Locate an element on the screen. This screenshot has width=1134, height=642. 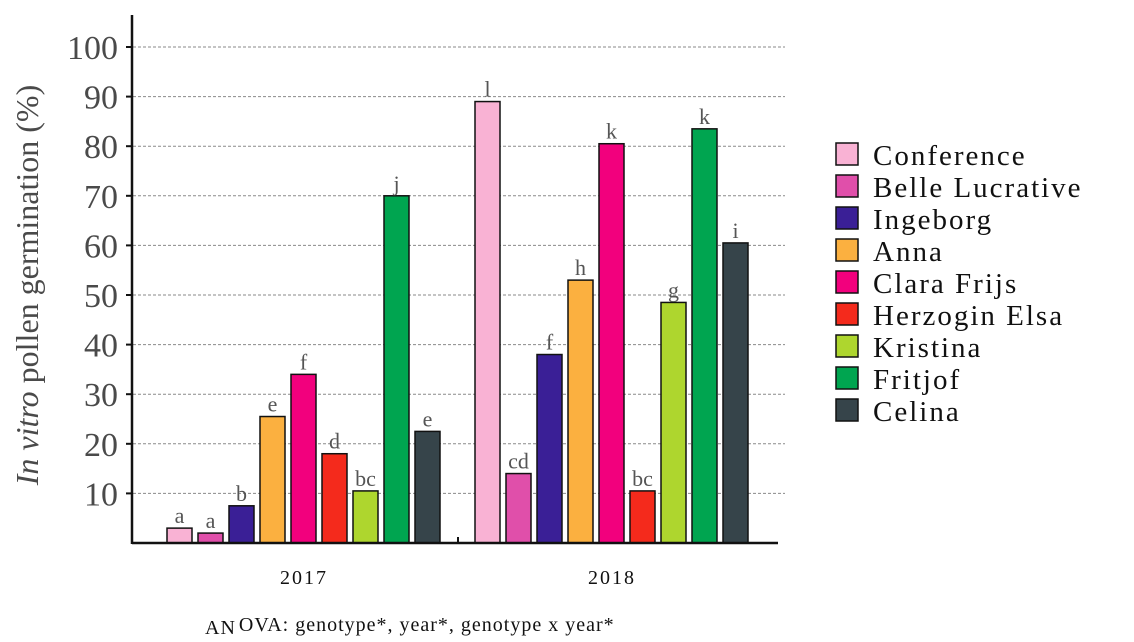
bar-herzogin-elsa-2018 is located at coordinates (642, 517).